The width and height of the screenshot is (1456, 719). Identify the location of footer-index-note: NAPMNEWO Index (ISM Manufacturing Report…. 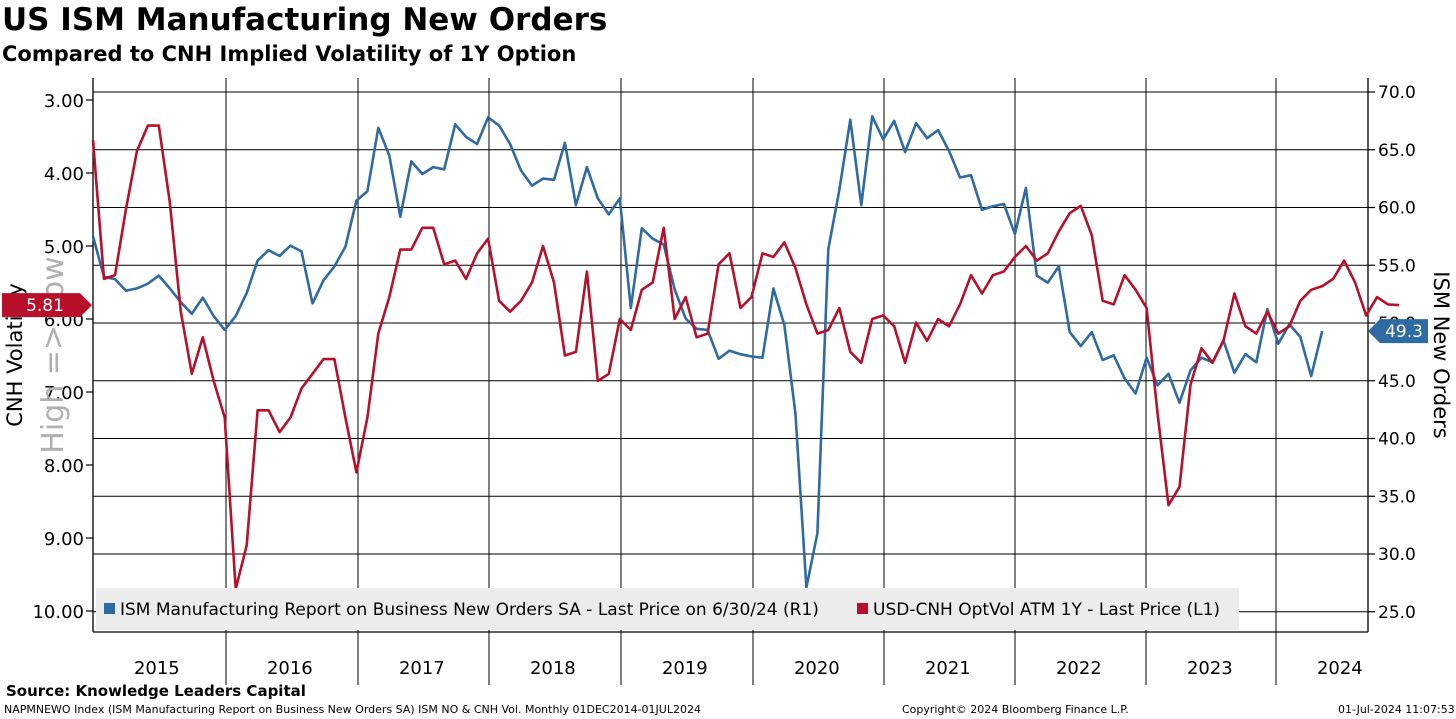
(352, 709).